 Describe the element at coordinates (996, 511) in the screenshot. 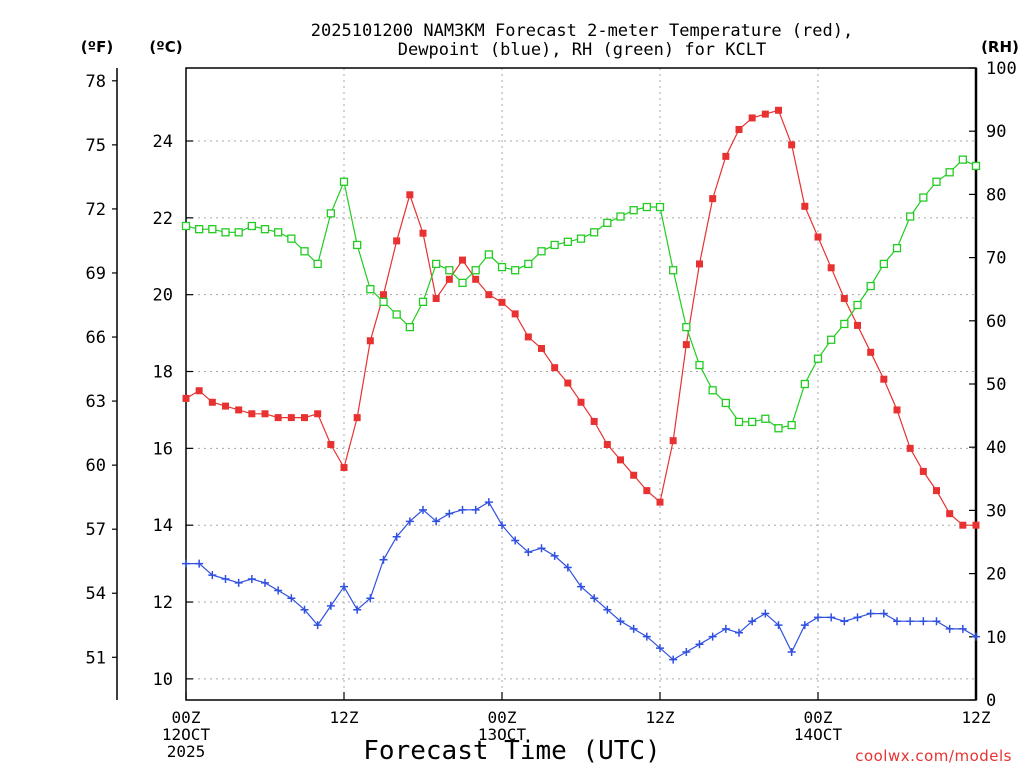

I see `rh-tick-label: 30` at that location.